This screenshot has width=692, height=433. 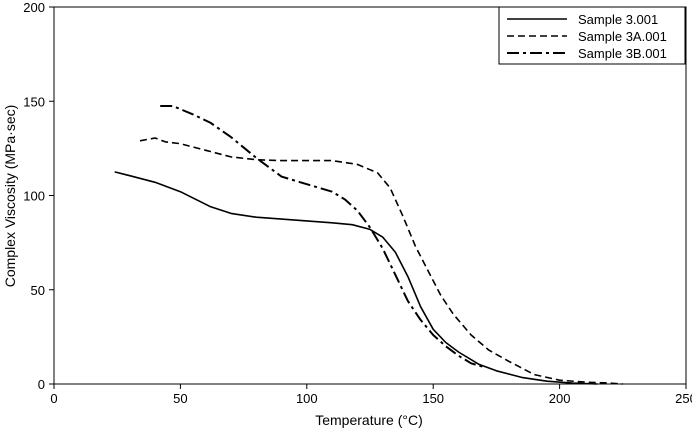 I want to click on y-tick-label: 50, so click(x=38, y=290).